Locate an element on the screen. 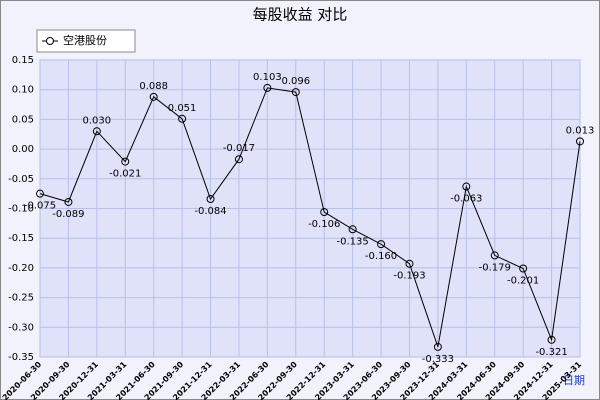  y-tick-label: -0.25 is located at coordinates (21, 298).